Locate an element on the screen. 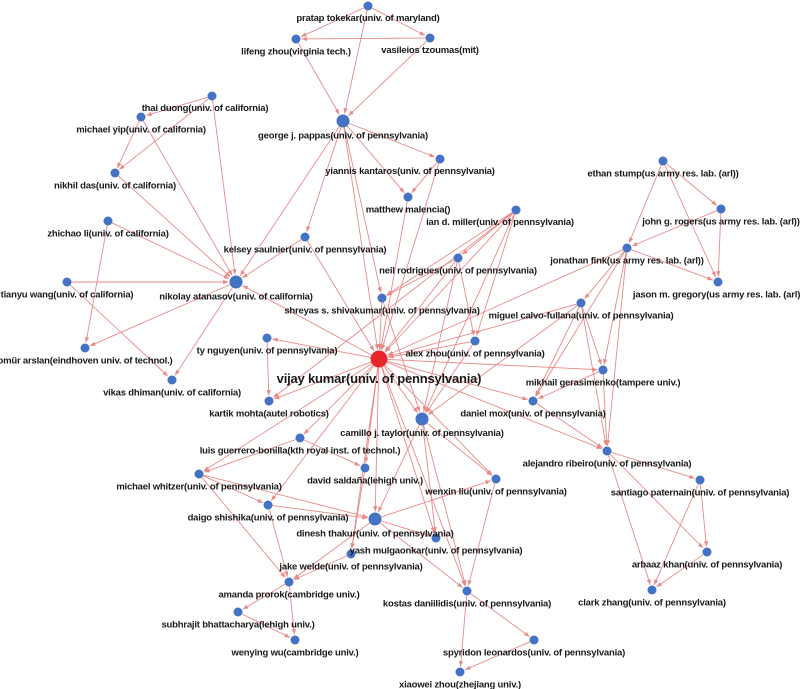 Image resolution: width=800 pixels, height=689 pixels. hub-node is located at coordinates (379, 359).